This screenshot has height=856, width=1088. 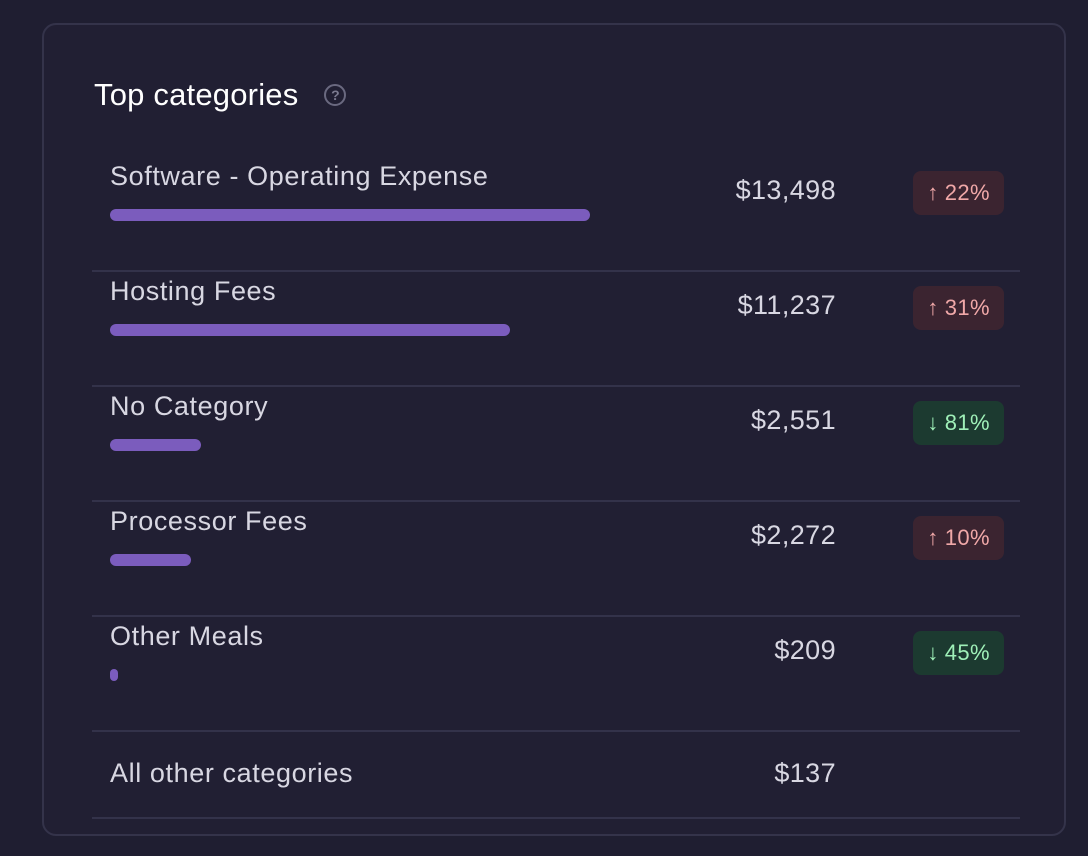 What do you see at coordinates (785, 190) in the screenshot?
I see `category-amount: $13,498` at bounding box center [785, 190].